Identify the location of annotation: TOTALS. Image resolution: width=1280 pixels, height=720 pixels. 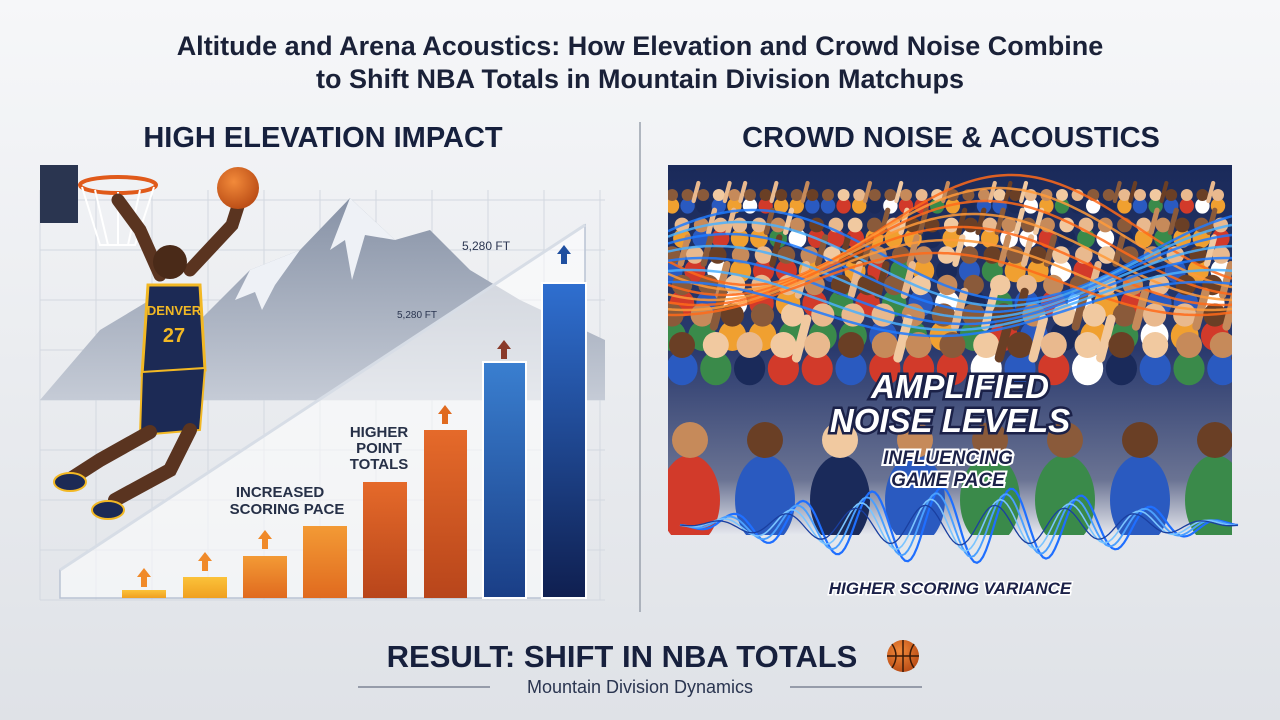
(379, 464).